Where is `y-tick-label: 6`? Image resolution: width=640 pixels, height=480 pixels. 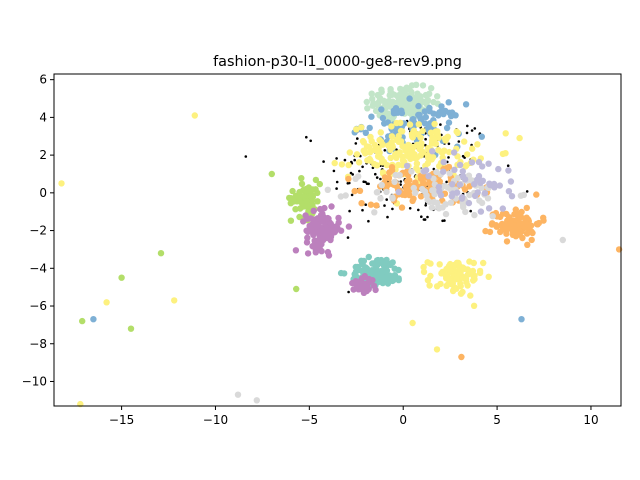 y-tick-label: 6 is located at coordinates (43, 80).